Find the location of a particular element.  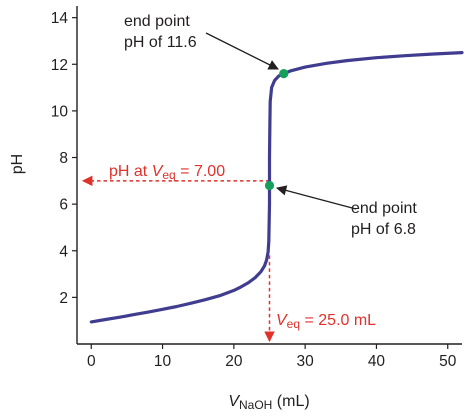

x-tick-label: 30 is located at coordinates (306, 361).